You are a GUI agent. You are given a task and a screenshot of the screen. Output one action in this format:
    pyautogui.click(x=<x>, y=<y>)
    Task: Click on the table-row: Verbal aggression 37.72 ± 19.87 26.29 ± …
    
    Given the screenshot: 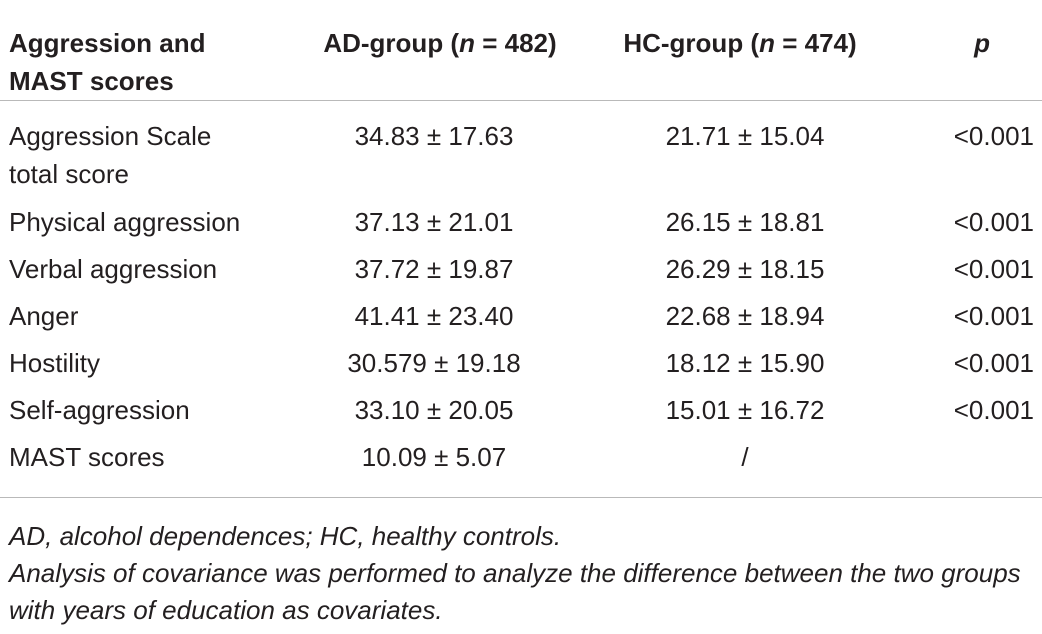 What is the action you would take?
    pyautogui.click(x=521, y=273)
    